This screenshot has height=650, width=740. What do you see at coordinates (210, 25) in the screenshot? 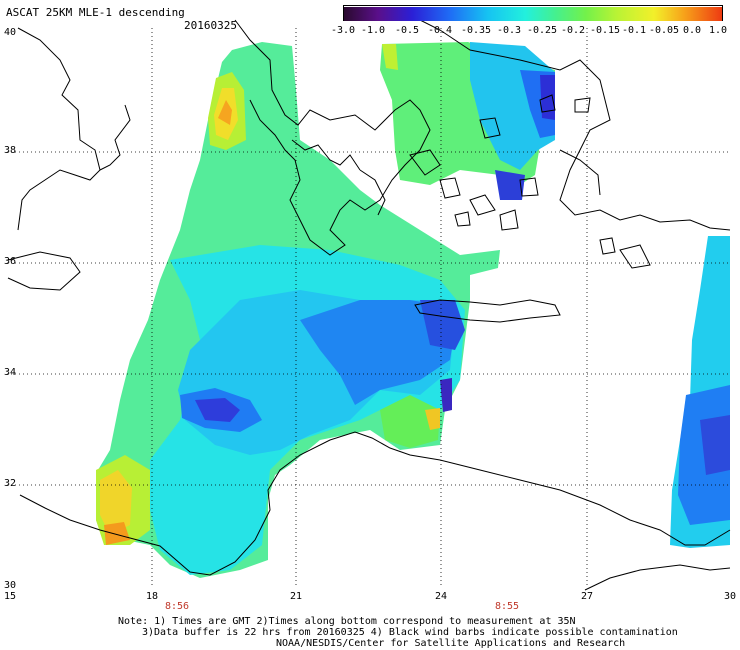
I see `map-date: 20160325` at bounding box center [210, 25].